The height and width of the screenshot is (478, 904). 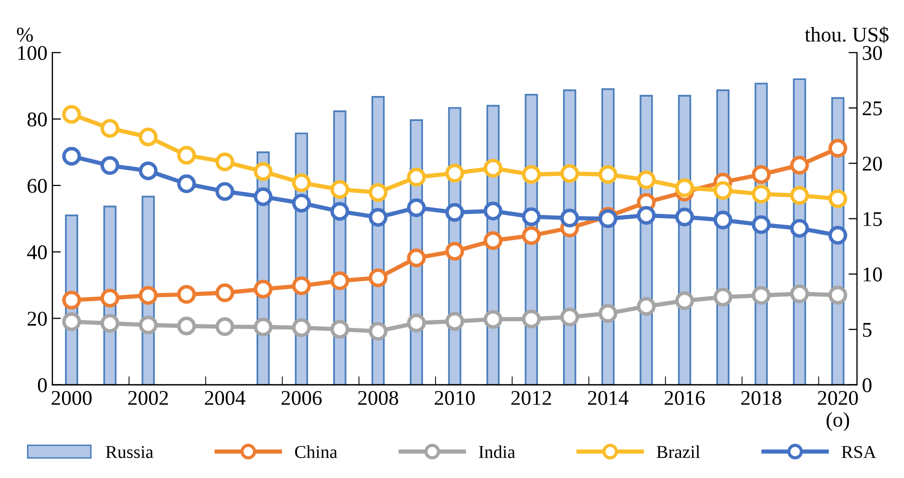 What do you see at coordinates (872, 53) in the screenshot?
I see `y2-tick-label: 30` at bounding box center [872, 53].